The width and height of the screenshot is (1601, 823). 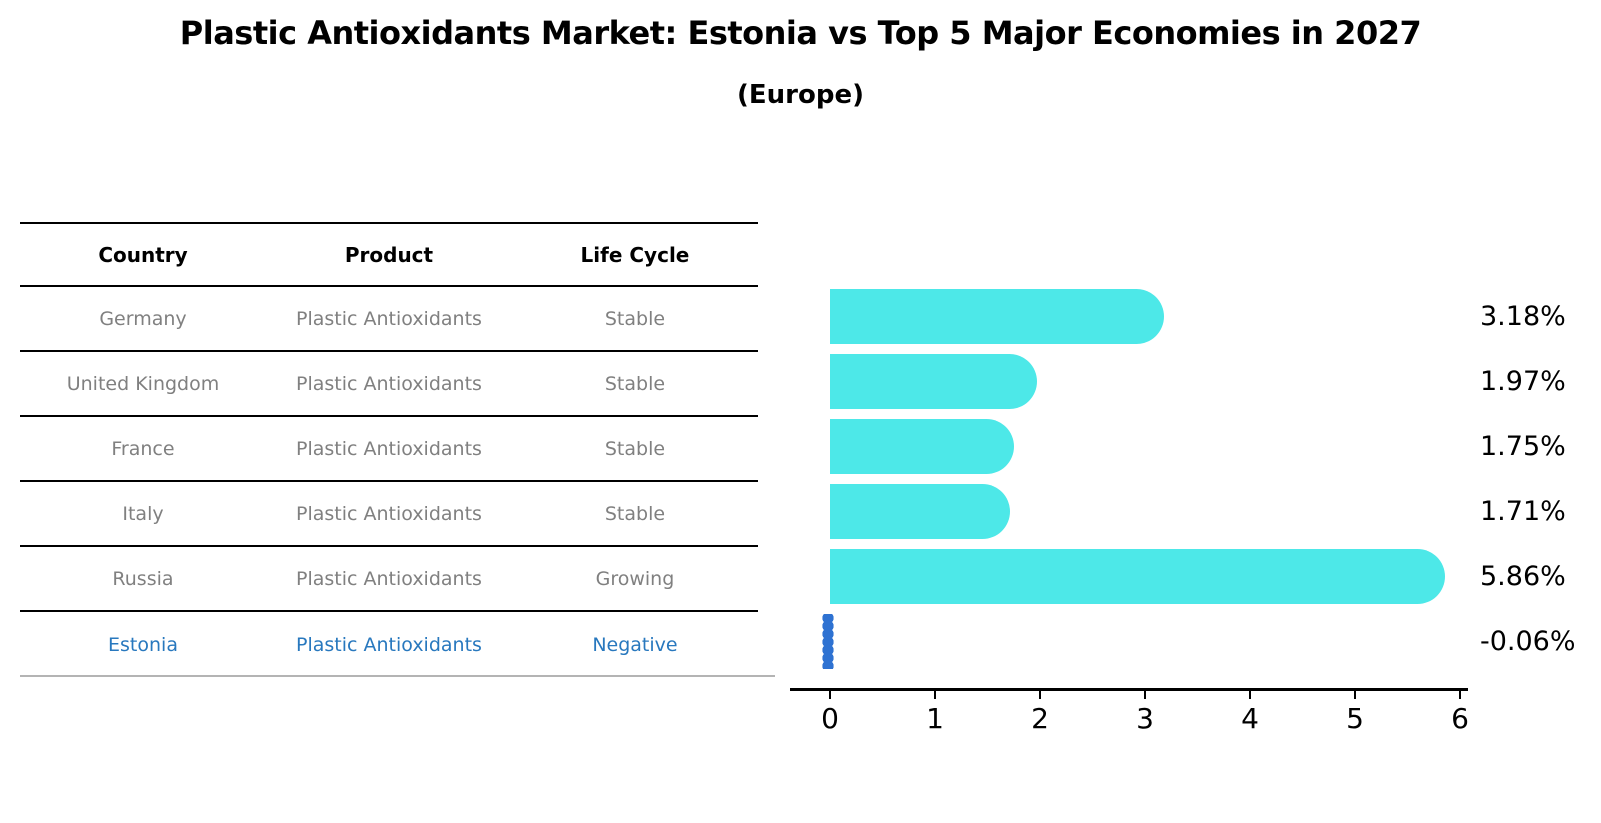 I want to click on negative-bar, so click(x=828, y=641).